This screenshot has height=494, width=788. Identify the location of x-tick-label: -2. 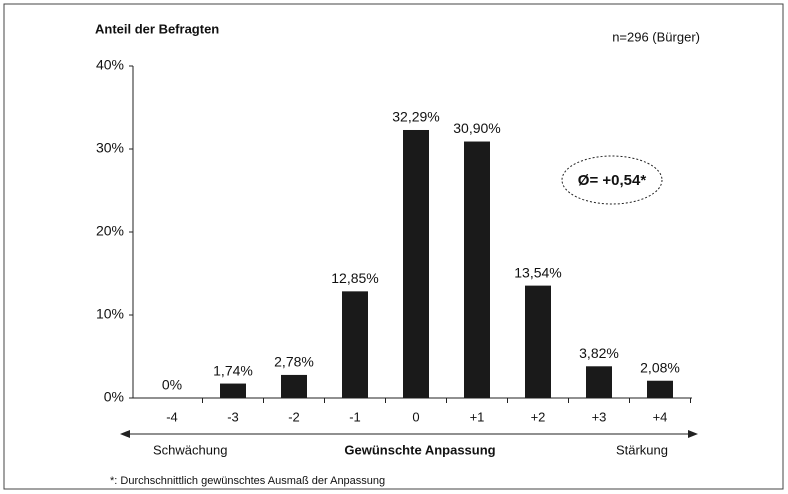
(294, 416).